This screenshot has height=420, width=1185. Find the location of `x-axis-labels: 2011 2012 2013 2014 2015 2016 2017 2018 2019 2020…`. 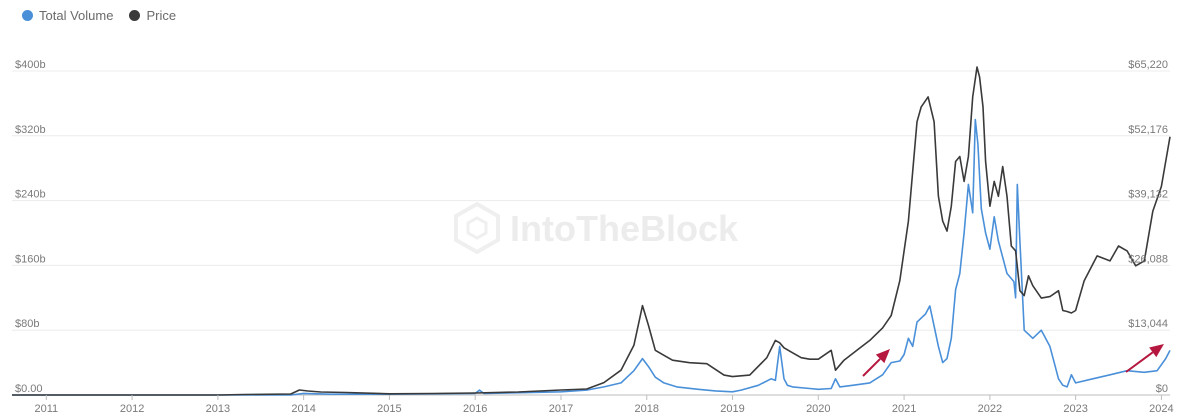

x-axis-labels: 2011 2012 2013 2014 2015 2016 2017 2018 2019 2020… is located at coordinates (604, 405).